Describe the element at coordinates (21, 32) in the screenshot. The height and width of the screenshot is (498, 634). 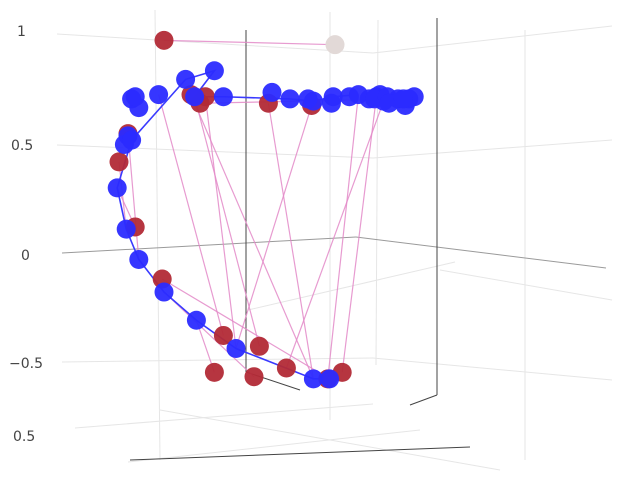
I see `y-tick-label: 1` at that location.